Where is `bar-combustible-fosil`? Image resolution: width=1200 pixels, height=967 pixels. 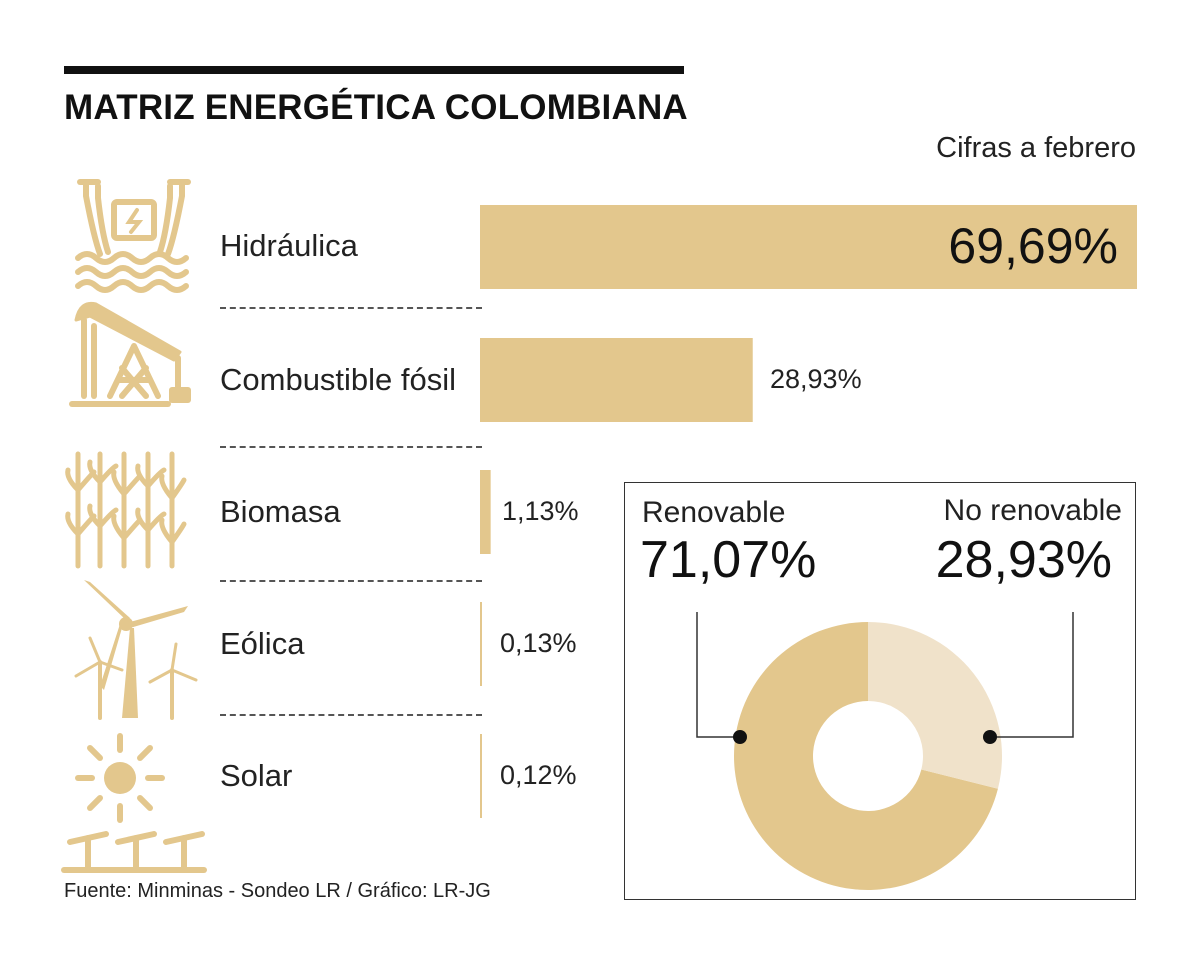
bar-combustible-fosil is located at coordinates (616, 380).